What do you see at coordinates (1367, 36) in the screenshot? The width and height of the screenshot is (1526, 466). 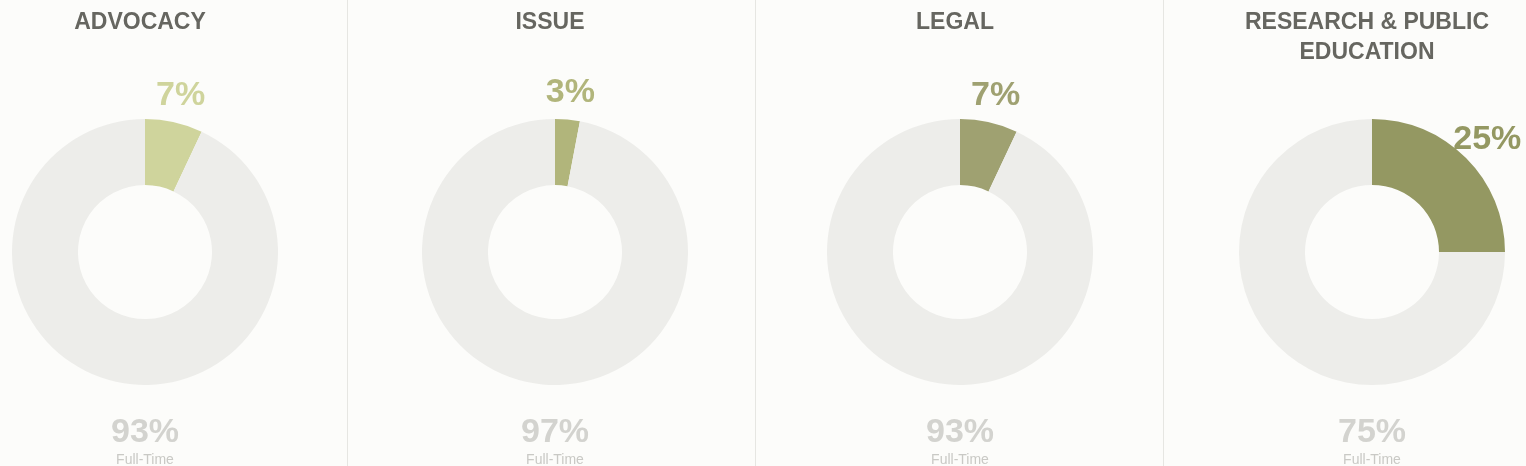 I see `chart-title: RESEARCH & PUBLIC EDUCATION` at bounding box center [1367, 36].